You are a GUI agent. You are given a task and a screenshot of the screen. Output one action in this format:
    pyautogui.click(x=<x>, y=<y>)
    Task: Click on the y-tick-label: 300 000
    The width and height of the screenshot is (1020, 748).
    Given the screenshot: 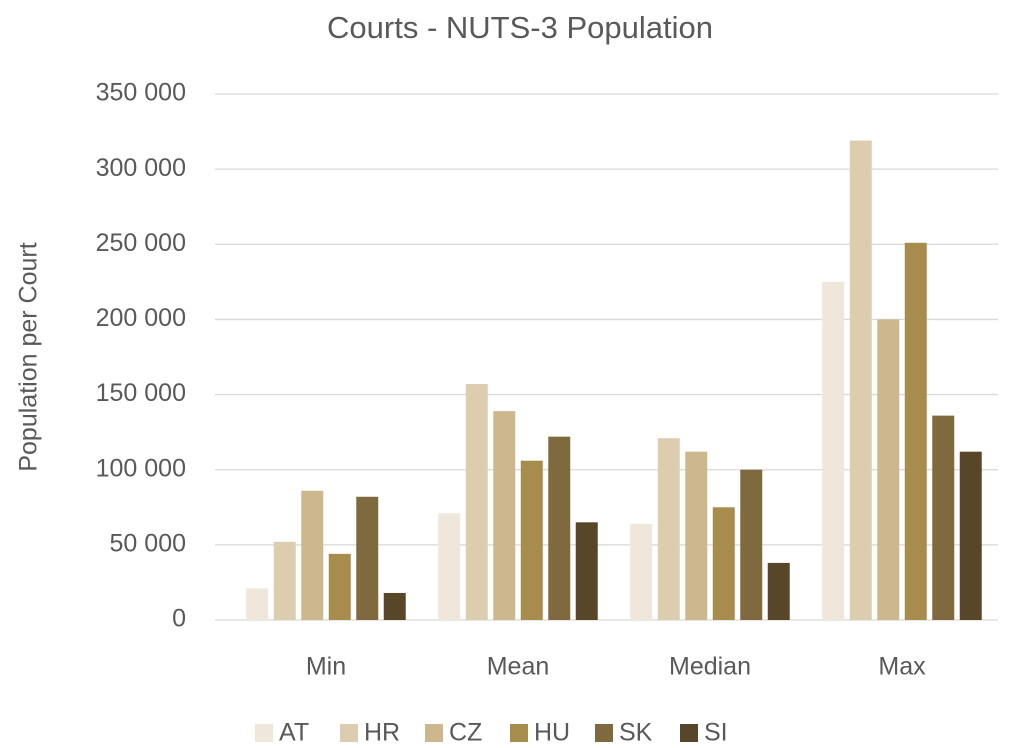 What is the action you would take?
    pyautogui.click(x=141, y=168)
    